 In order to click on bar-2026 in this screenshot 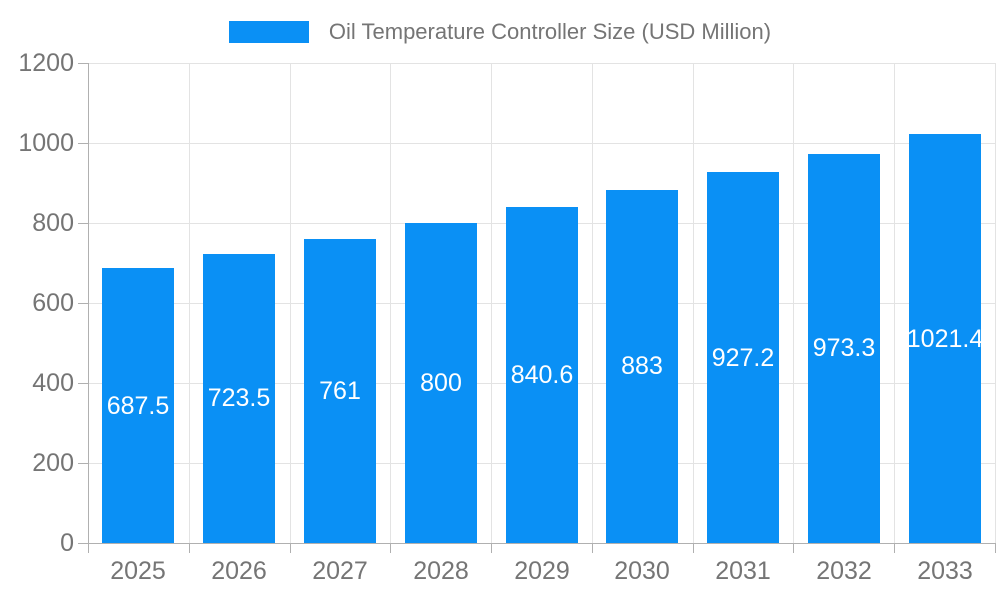, I will do `click(239, 398)`.